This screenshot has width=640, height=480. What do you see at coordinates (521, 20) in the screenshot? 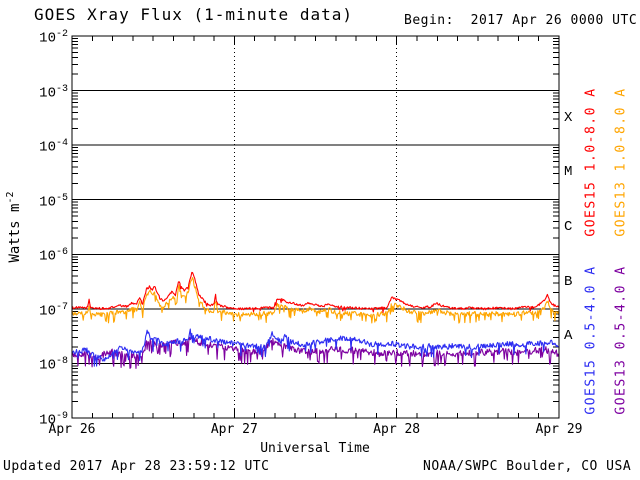
I see `begin-timestamp: Begin: 2017 Apr 26 0000 UTC` at bounding box center [521, 20].